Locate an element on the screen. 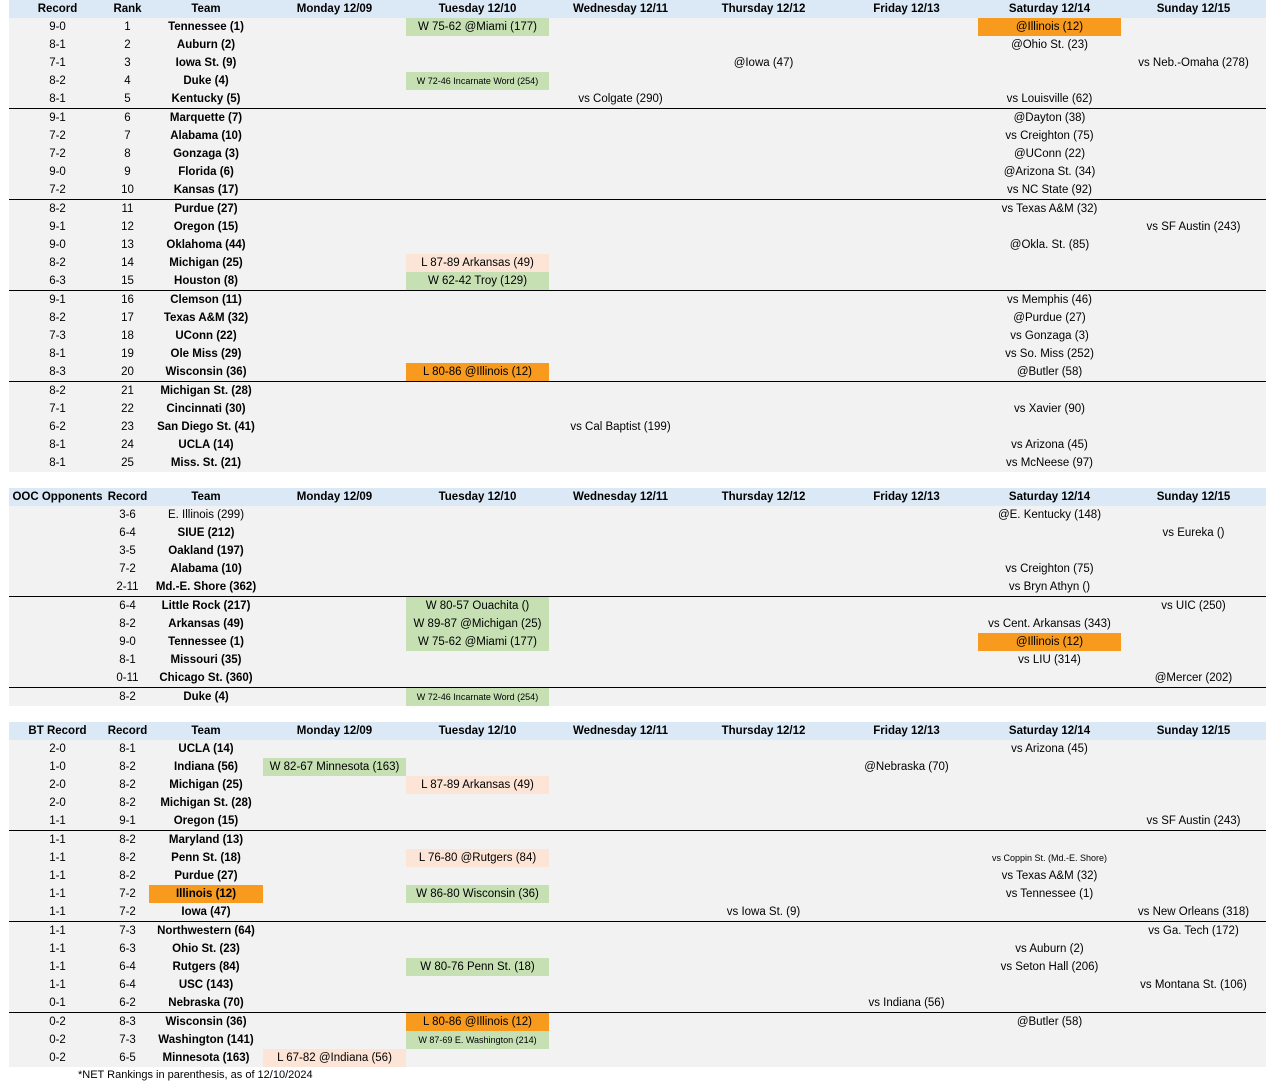  game-cell: vs Montana St. (106) is located at coordinates (1193, 985).